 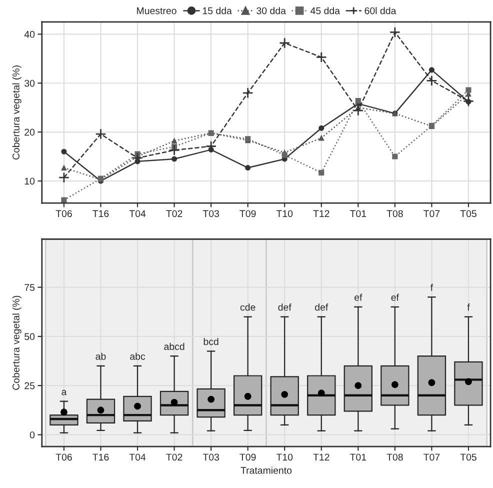 I want to click on legend-label: 30 dda, so click(x=271, y=10).